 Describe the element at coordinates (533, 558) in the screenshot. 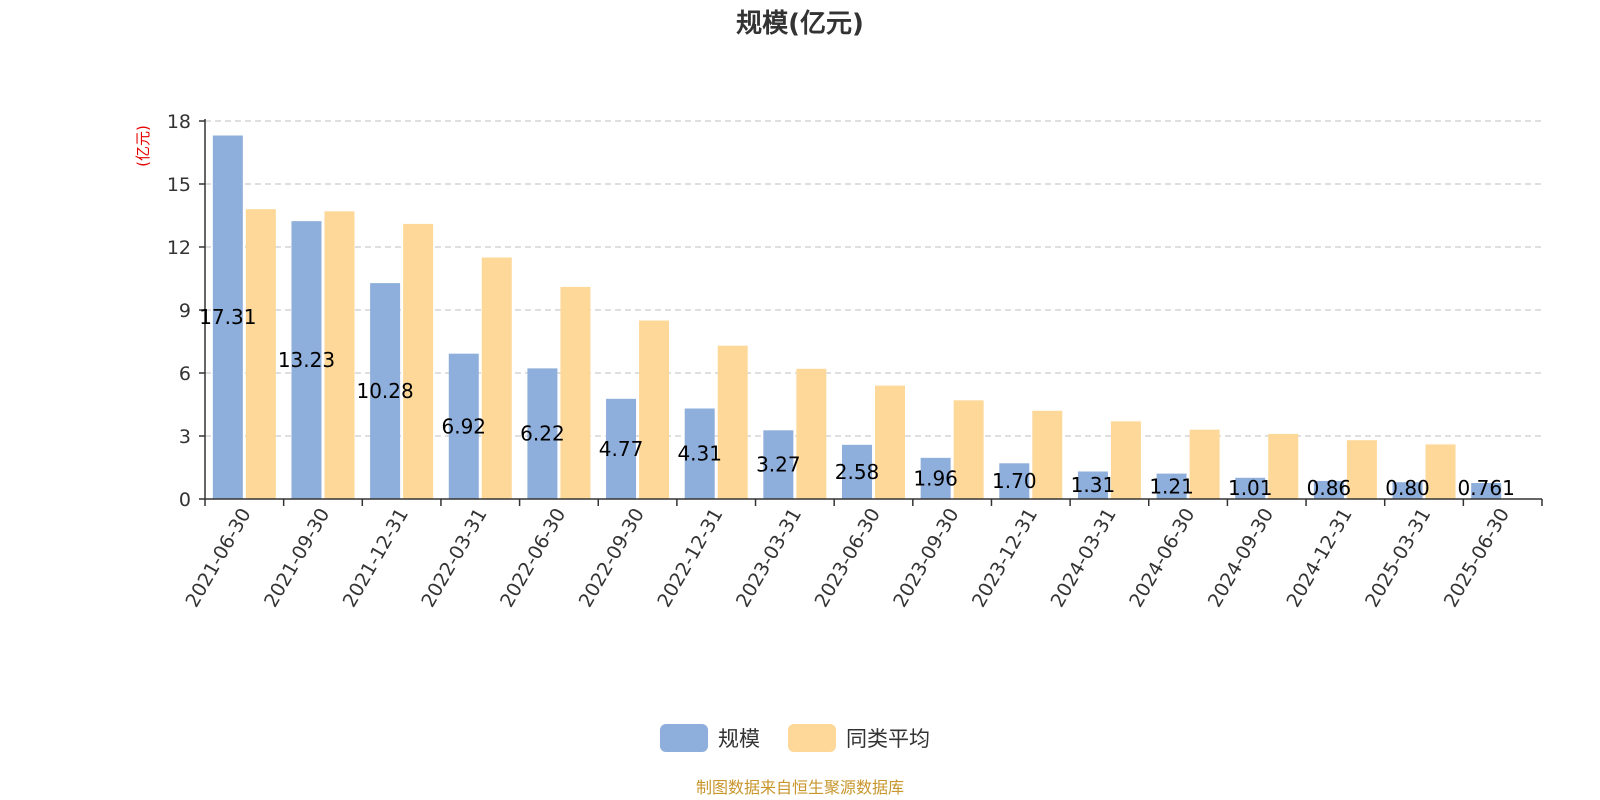

I see `x-tick-label: 2022-06-30` at that location.